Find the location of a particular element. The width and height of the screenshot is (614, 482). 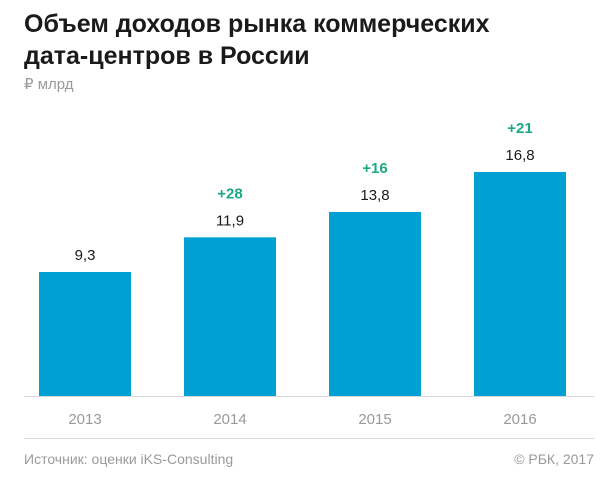

bar-2016 is located at coordinates (520, 284).